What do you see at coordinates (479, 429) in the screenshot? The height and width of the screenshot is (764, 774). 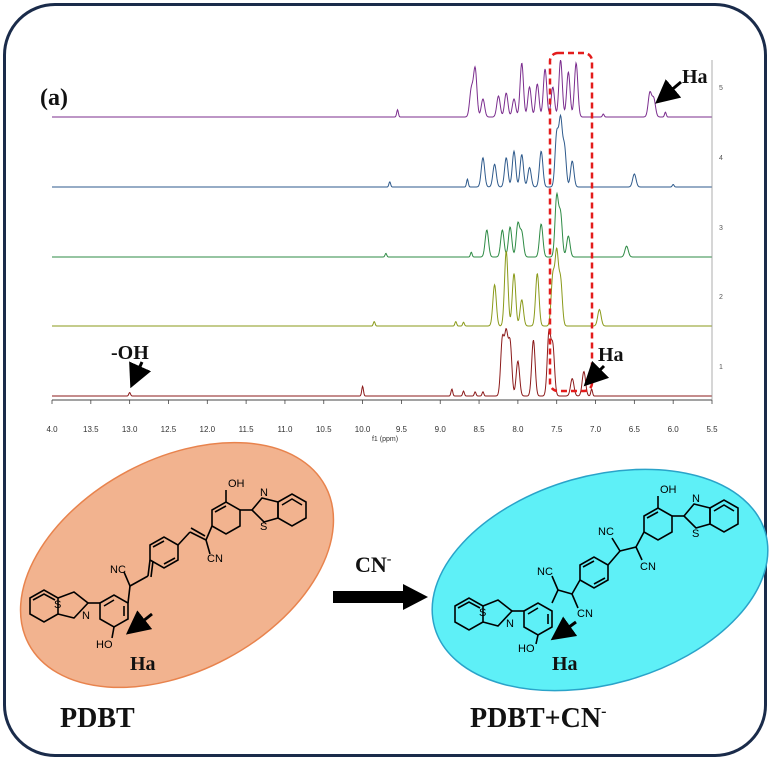 I see `x-tick-label: 8.5` at bounding box center [479, 429].